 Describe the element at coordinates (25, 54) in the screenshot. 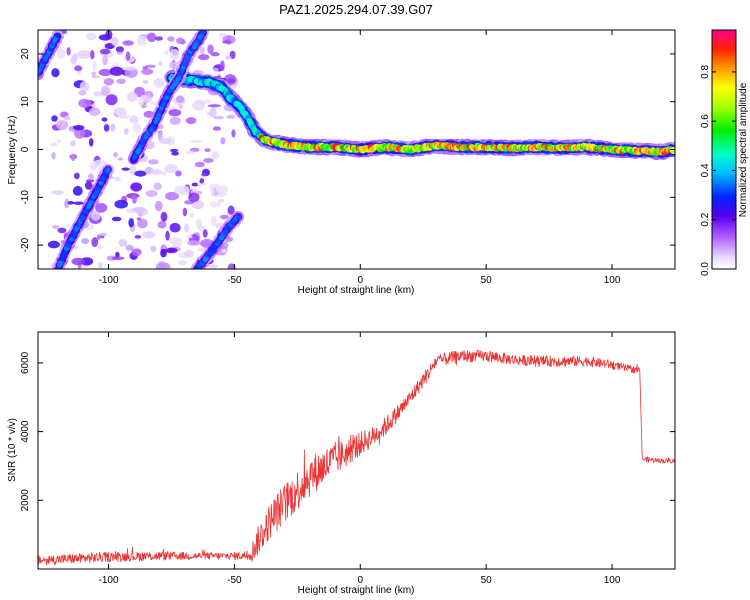

I see `spectrogram-y-tick-label: 20` at that location.